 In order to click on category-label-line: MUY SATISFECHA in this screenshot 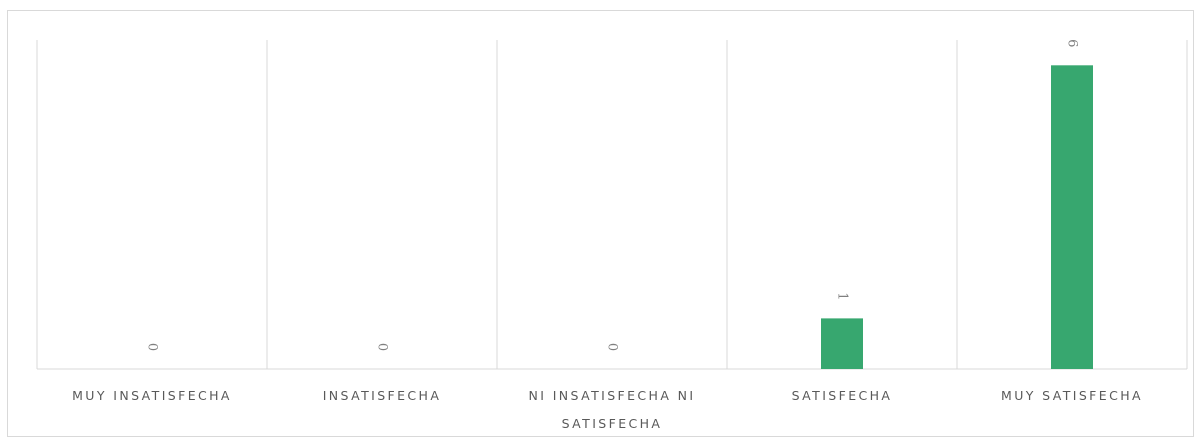, I will do `click(1072, 395)`.